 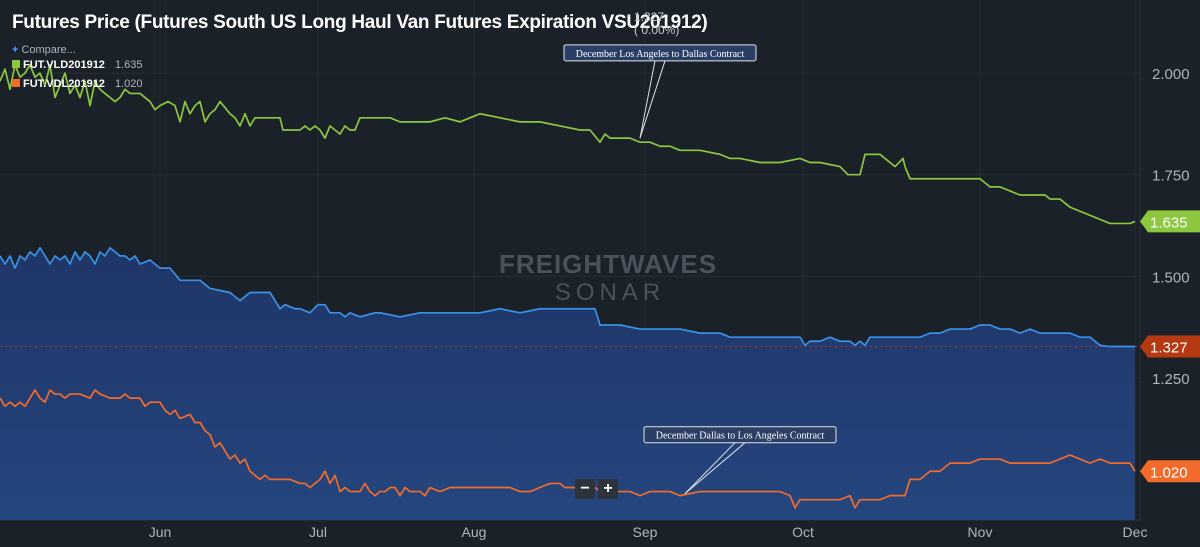 I want to click on plus-icon: +, so click(x=15, y=50).